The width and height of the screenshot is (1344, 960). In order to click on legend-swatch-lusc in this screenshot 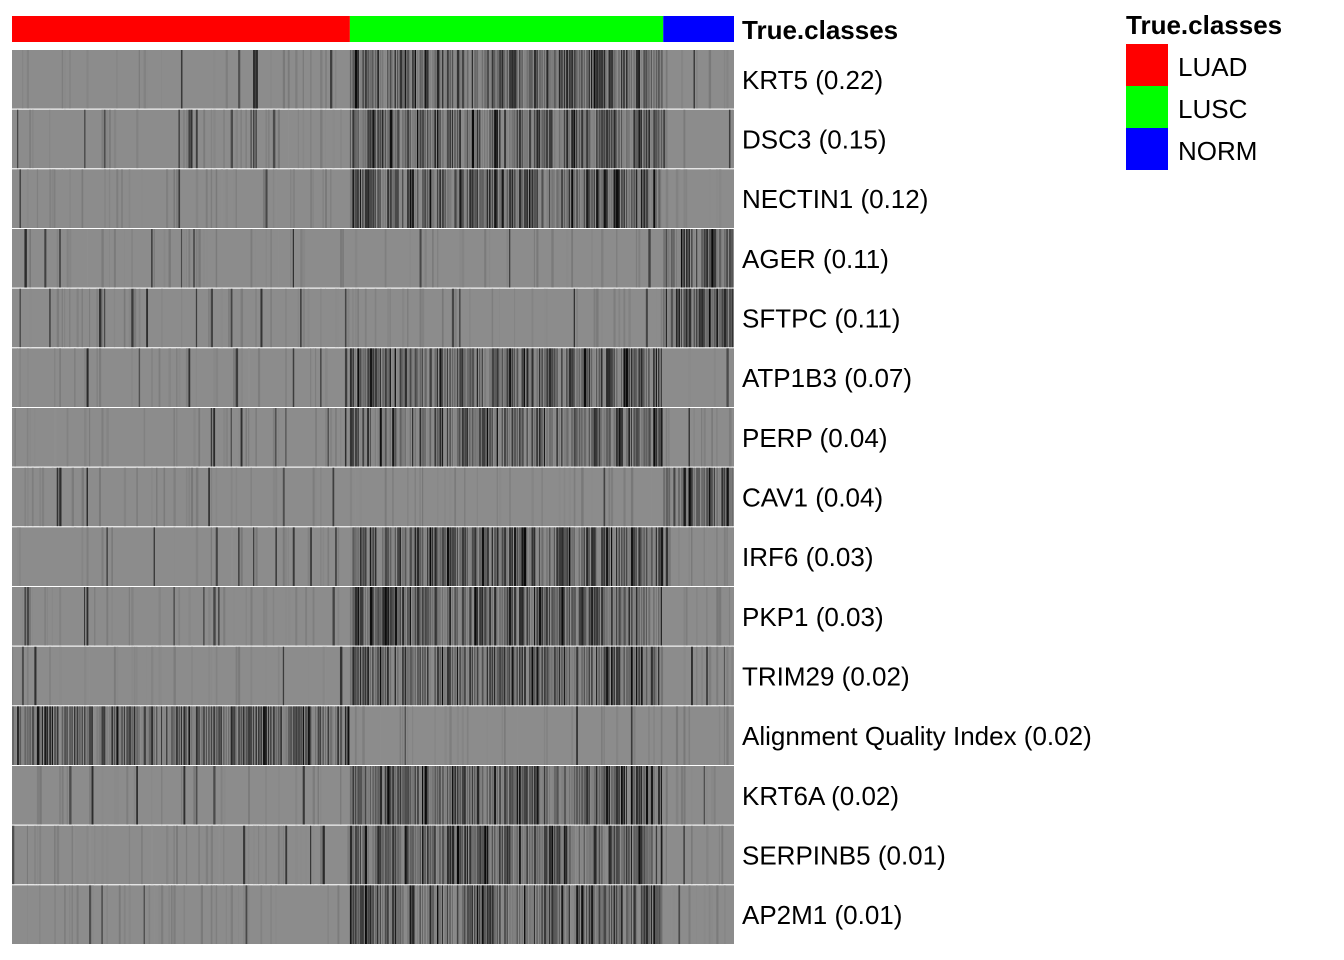, I will do `click(1147, 107)`.